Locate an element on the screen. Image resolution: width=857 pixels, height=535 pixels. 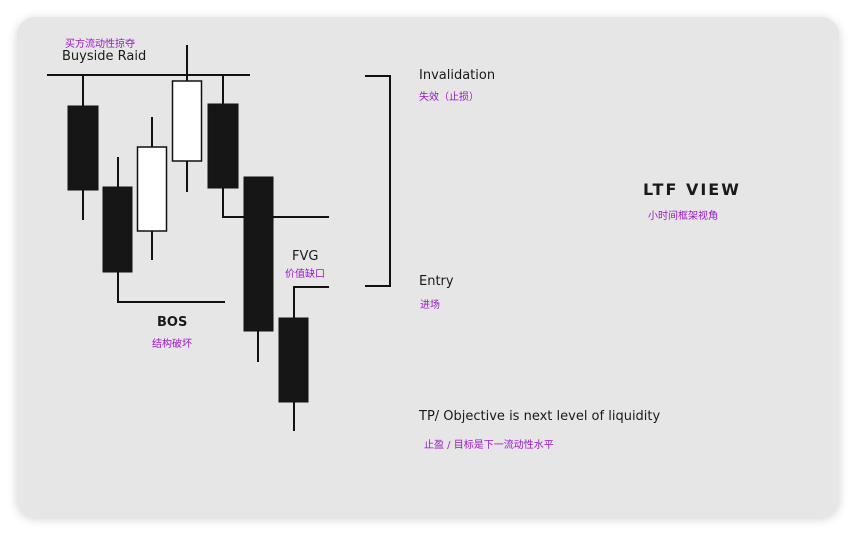
candle-2-bearish is located at coordinates (117, 229).